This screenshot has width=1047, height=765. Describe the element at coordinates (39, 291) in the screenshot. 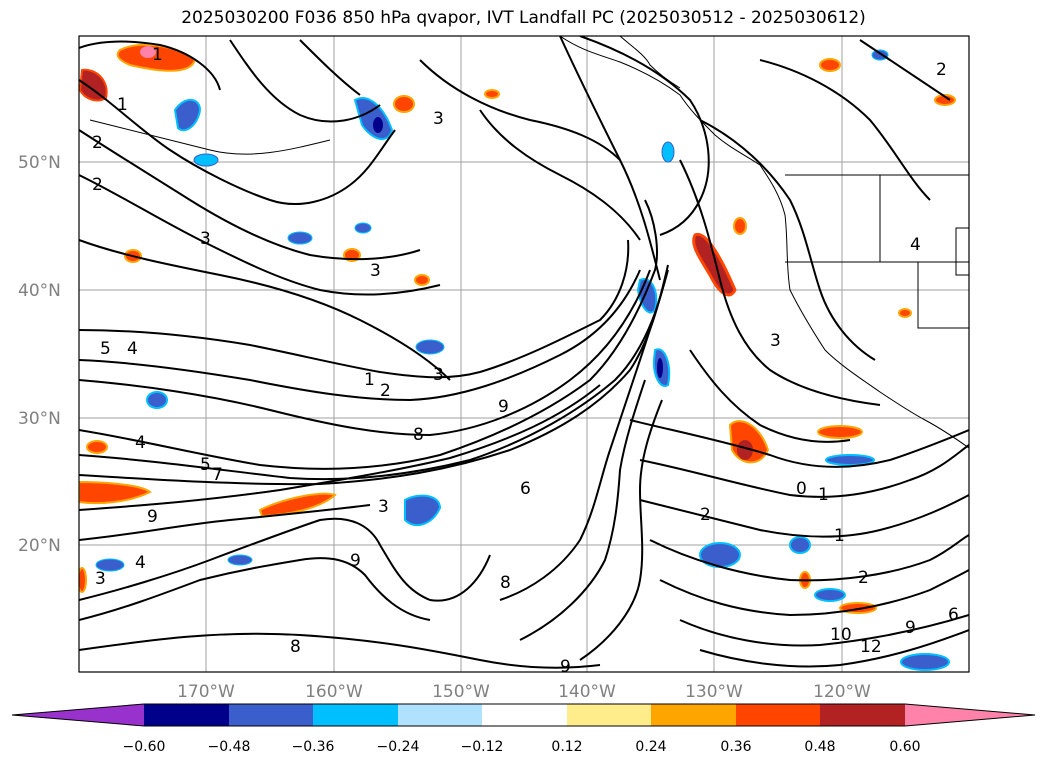

I see `lat-tick-label: 40°N` at that location.